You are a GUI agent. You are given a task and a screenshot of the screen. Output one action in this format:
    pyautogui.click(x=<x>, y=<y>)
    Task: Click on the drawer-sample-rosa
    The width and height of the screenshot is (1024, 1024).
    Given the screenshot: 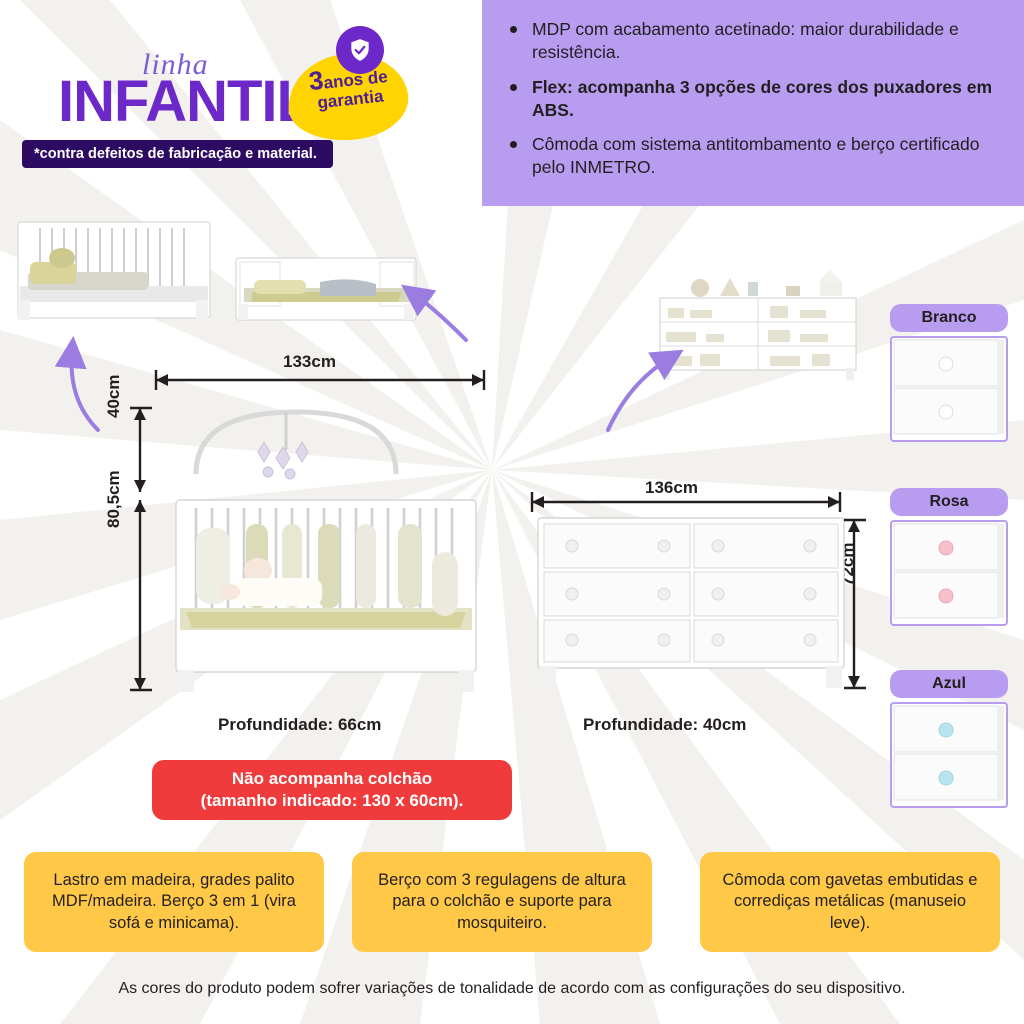 What is the action you would take?
    pyautogui.click(x=948, y=571)
    